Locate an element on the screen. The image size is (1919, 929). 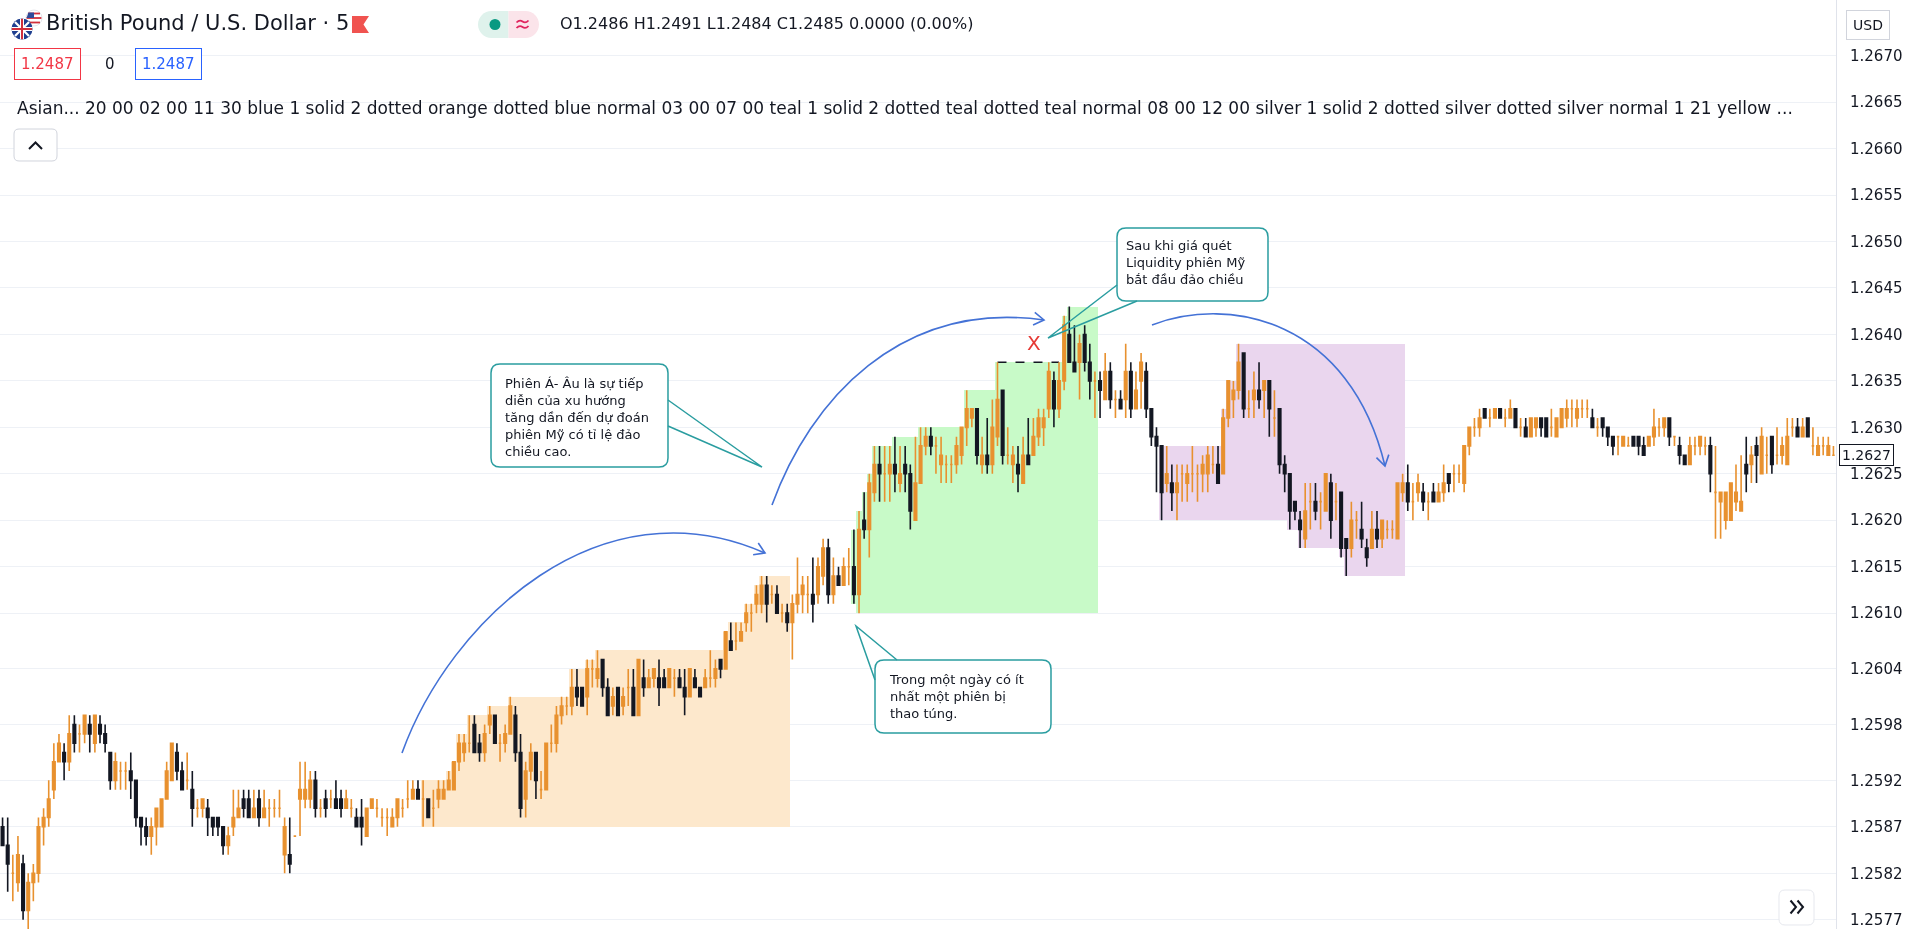
y-tick-label: 1.2610 is located at coordinates (1876, 613).